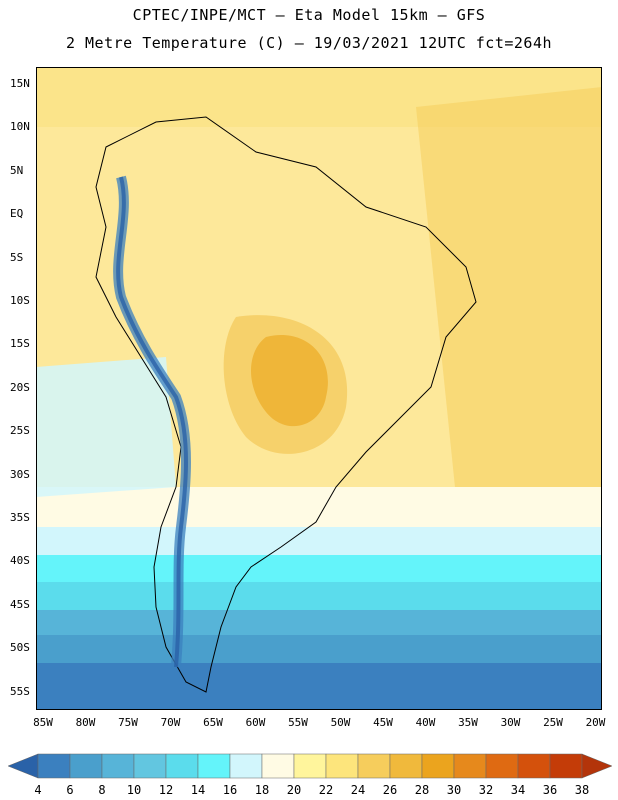  I want to click on lat-label: 5N, so click(17, 170).